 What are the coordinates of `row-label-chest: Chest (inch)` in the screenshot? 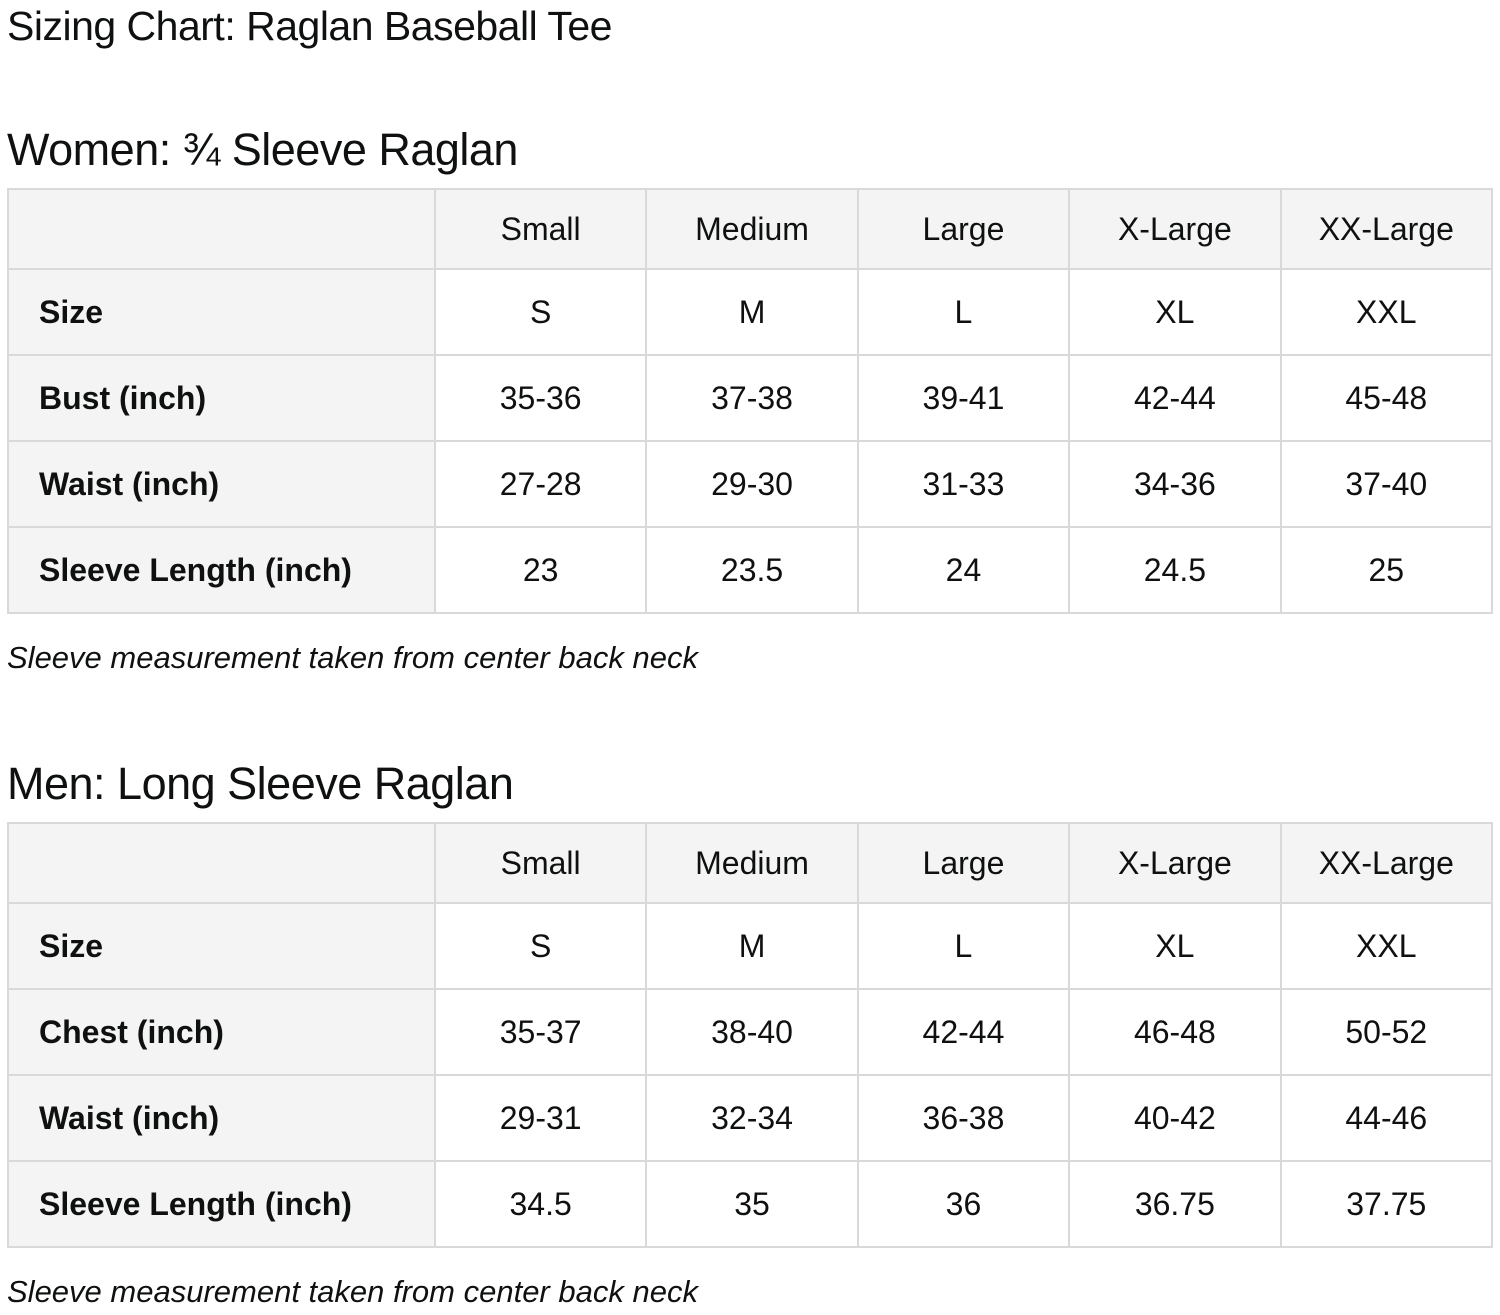 It's located at (221, 1032).